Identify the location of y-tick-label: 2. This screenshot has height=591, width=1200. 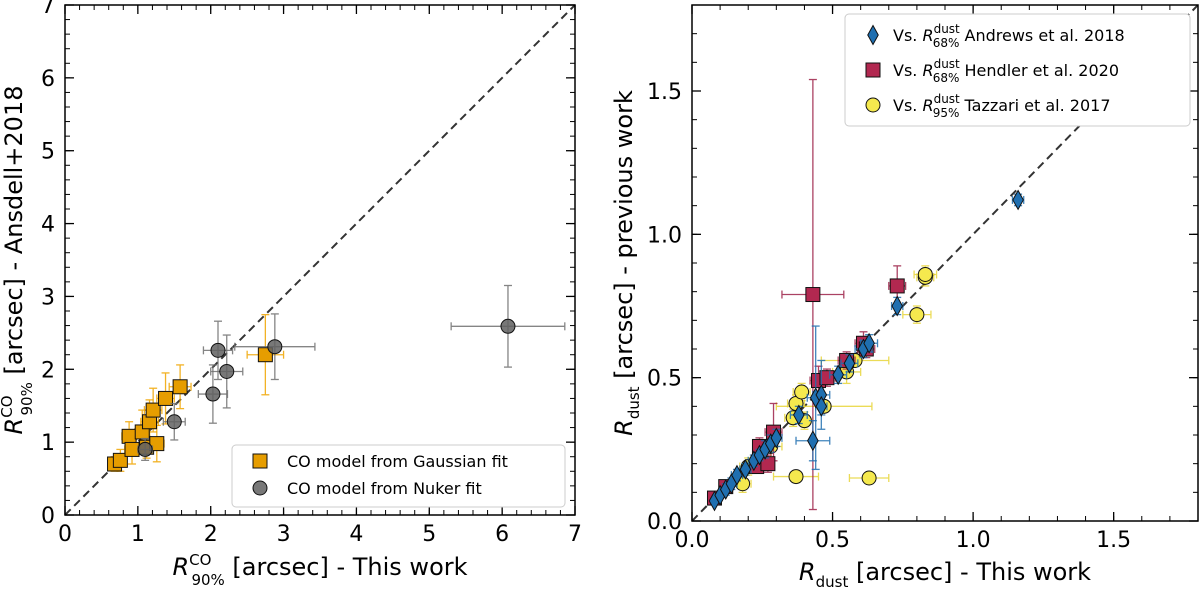
(48, 370).